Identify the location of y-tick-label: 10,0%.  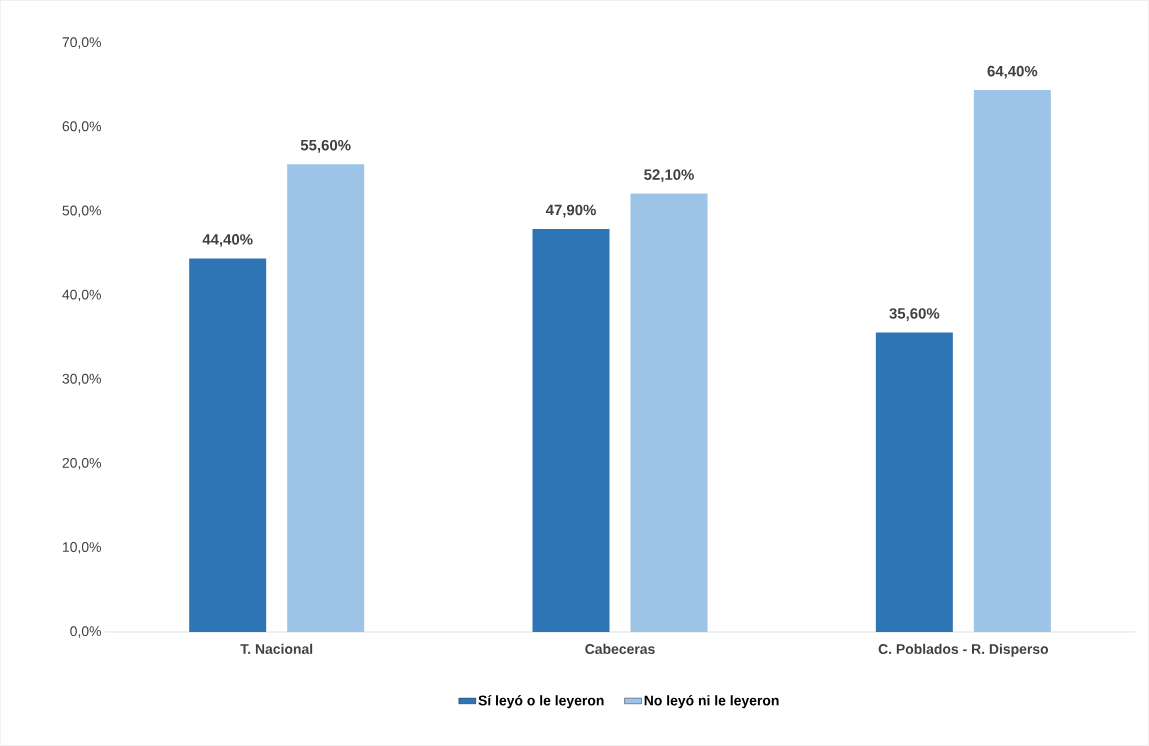
(82, 548).